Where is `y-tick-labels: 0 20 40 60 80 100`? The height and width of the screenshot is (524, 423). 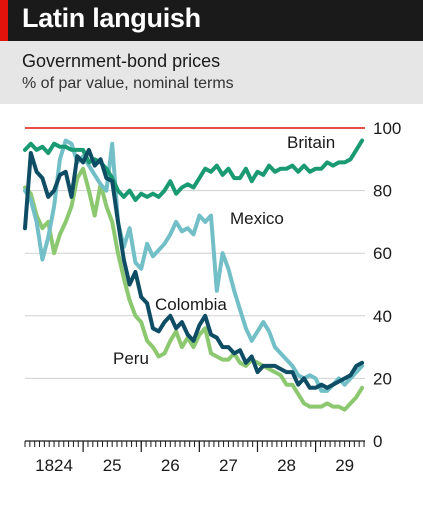
y-tick-labels: 0 20 40 60 80 100 is located at coordinates (387, 285).